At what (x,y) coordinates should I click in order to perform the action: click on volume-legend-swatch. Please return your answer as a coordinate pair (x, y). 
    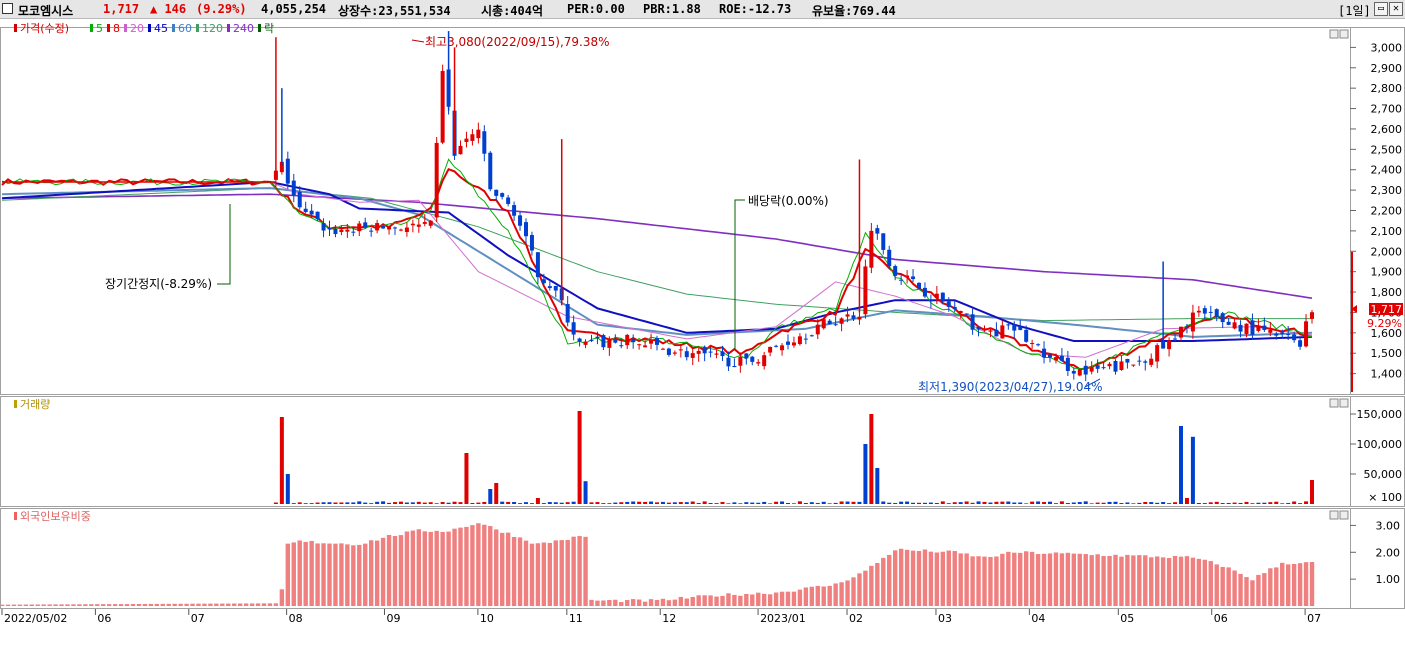
    Looking at the image, I should click on (15, 404).